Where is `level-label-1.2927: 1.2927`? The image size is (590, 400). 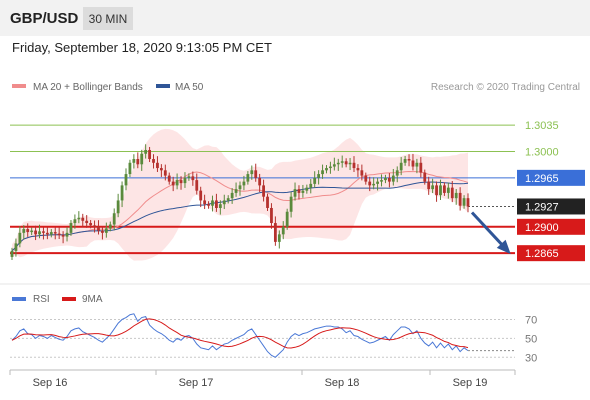 level-label-1.2927: 1.2927 is located at coordinates (542, 207).